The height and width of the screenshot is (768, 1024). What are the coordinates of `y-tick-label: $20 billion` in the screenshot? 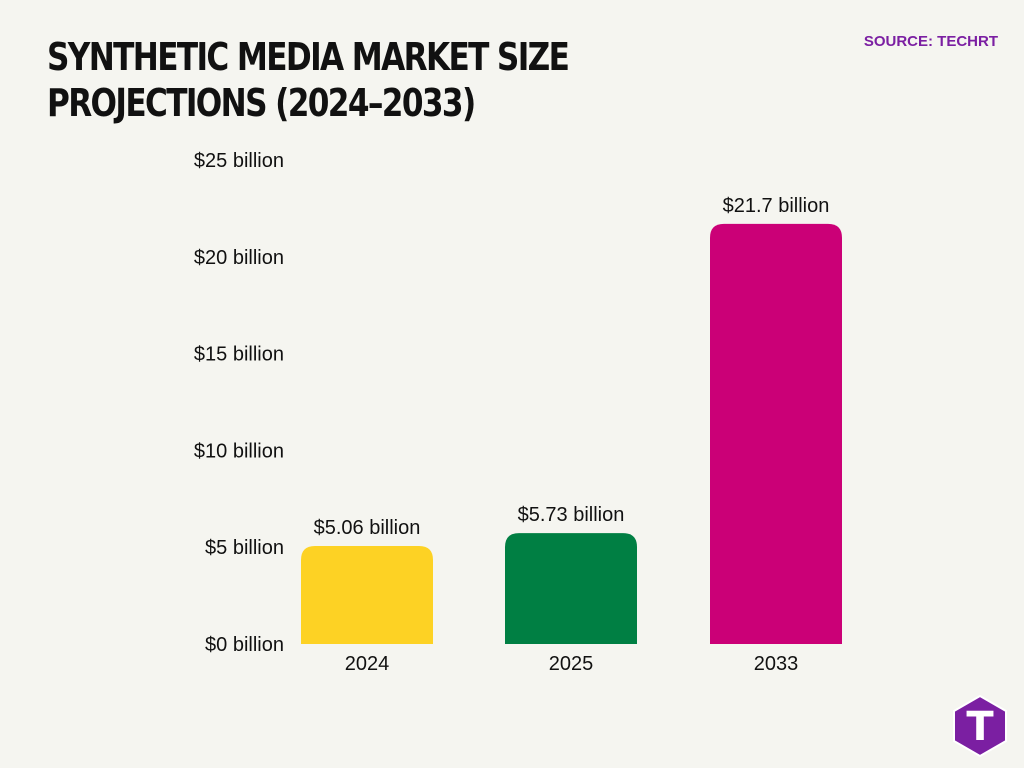 It's located at (239, 258).